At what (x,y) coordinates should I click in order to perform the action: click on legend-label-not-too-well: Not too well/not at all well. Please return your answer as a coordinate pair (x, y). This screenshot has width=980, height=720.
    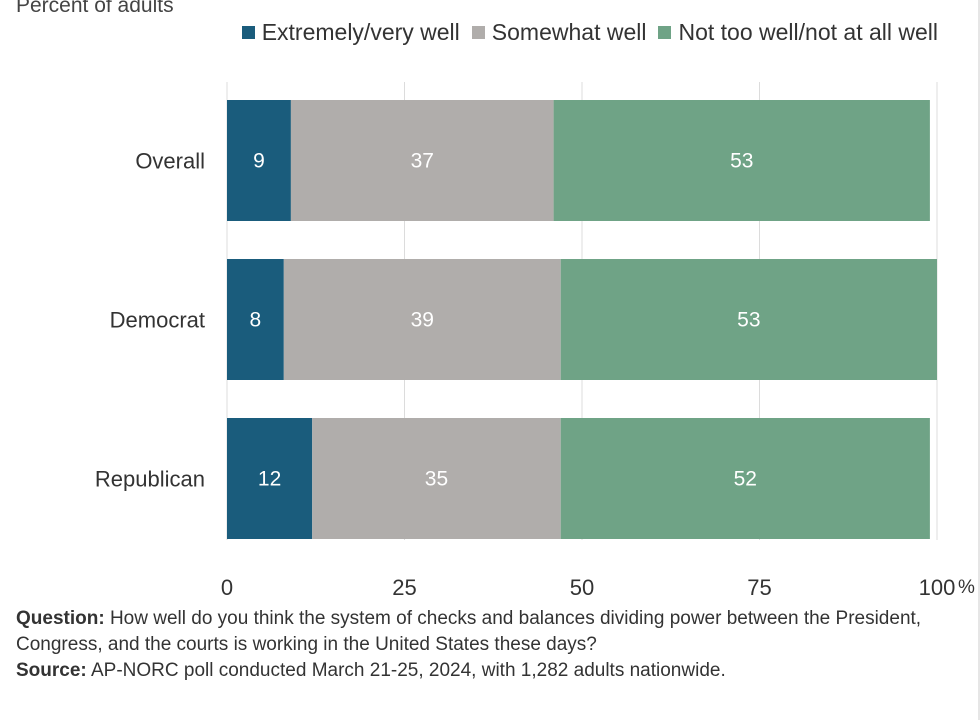
    Looking at the image, I should click on (808, 32).